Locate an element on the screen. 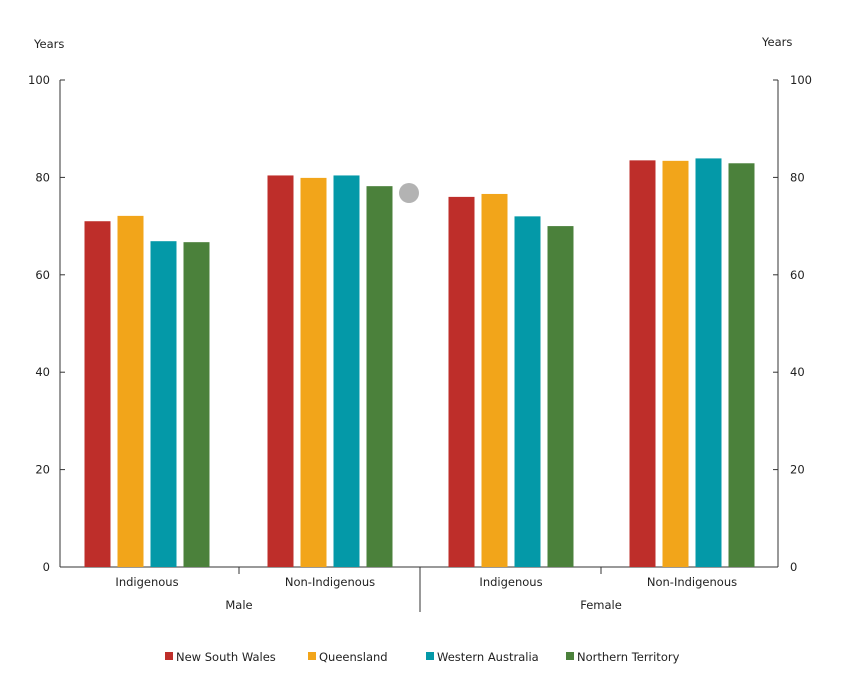  y-tick-label-left: 100 is located at coordinates (39, 80).